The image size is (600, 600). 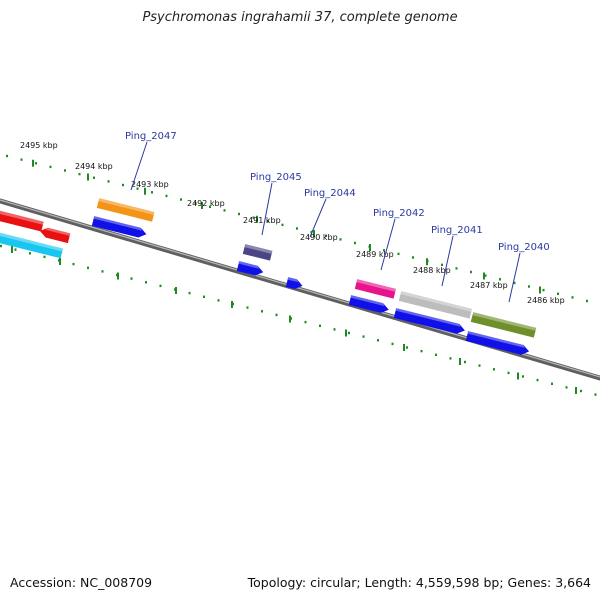 I want to click on scale-label: 2493 kbp, so click(x=150, y=184).